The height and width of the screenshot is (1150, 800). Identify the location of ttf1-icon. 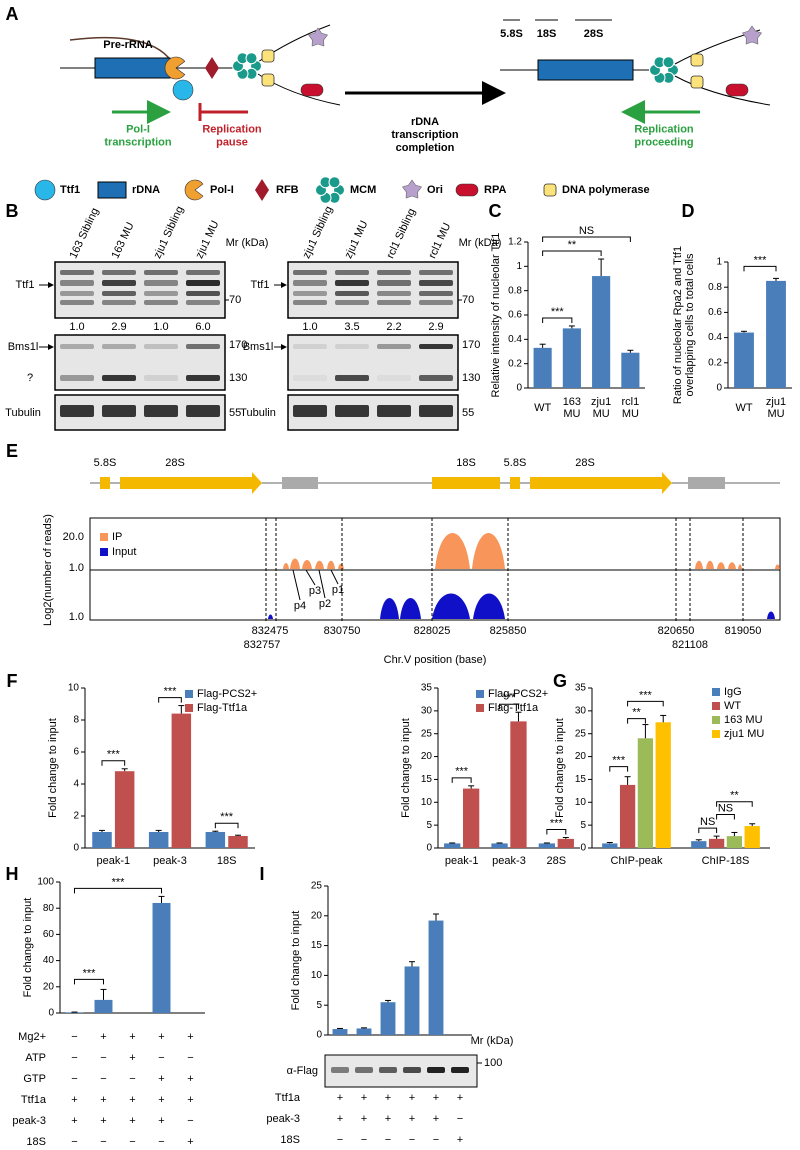
(45, 190).